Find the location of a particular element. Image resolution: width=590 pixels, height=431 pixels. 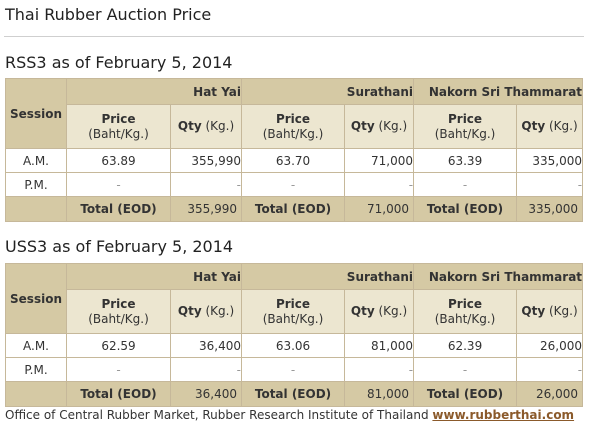

qty-cell: 81,000 is located at coordinates (379, 345).